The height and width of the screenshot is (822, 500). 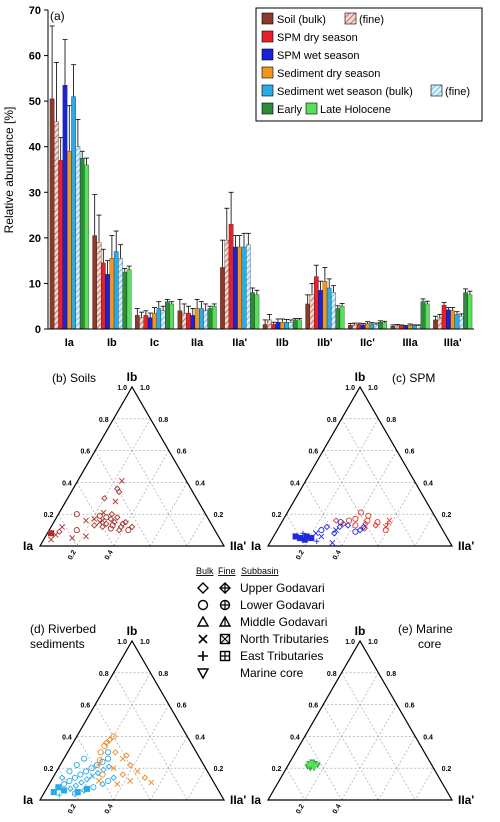 I want to click on vertex-label-top: Ib, so click(x=360, y=377).